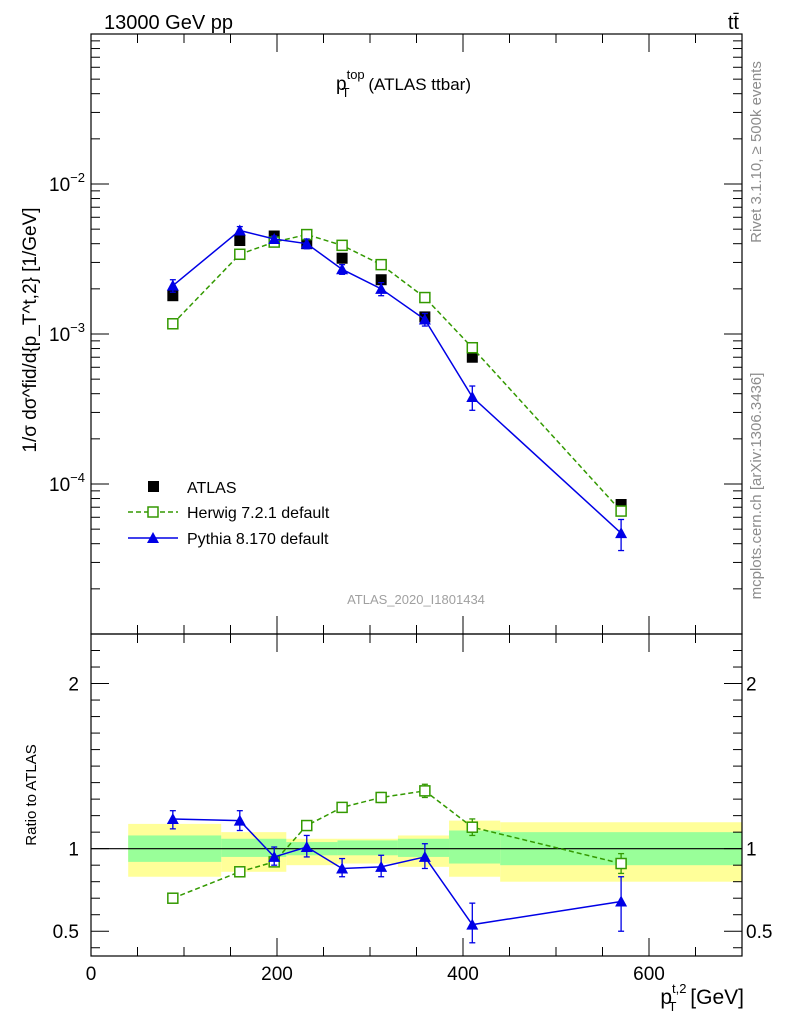 This screenshot has height=1024, width=786. Describe the element at coordinates (417, 84) in the screenshot. I see `main-title-rest: (ATLAS ttbar)` at that location.